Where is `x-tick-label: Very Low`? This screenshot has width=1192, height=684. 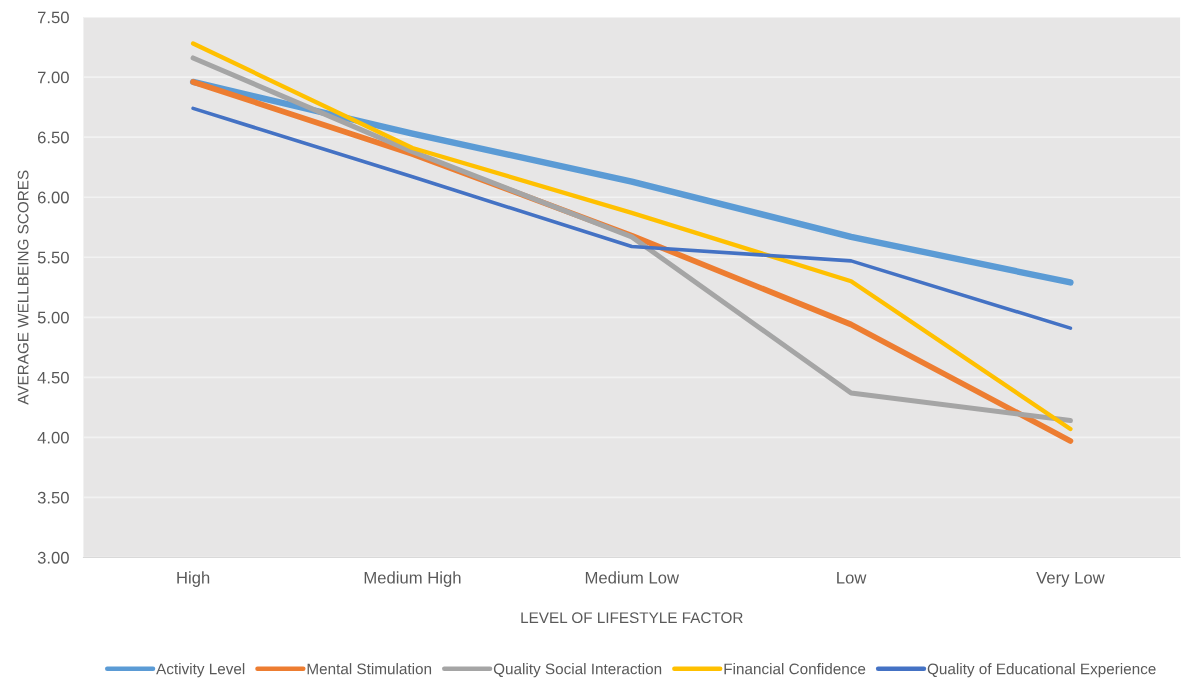
x-tick-label: Very Low is located at coordinates (1070, 579).